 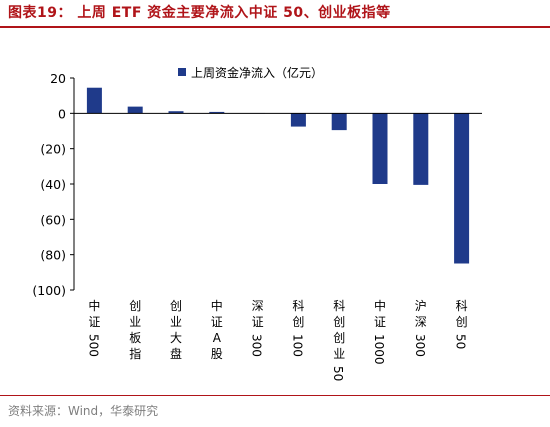 I want to click on x-category-label: 科创创业, so click(x=339, y=330).